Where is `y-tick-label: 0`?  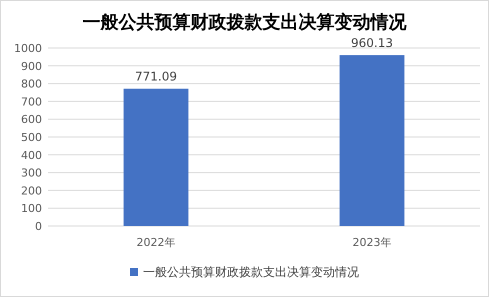
y-tick-label: 0 is located at coordinates (38, 226).